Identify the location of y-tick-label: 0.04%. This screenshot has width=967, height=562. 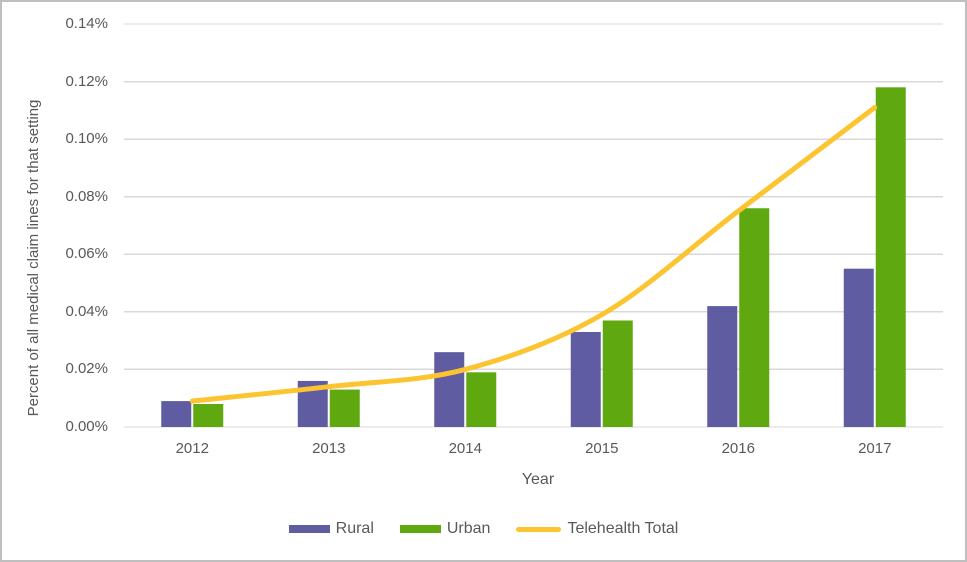
(86, 311).